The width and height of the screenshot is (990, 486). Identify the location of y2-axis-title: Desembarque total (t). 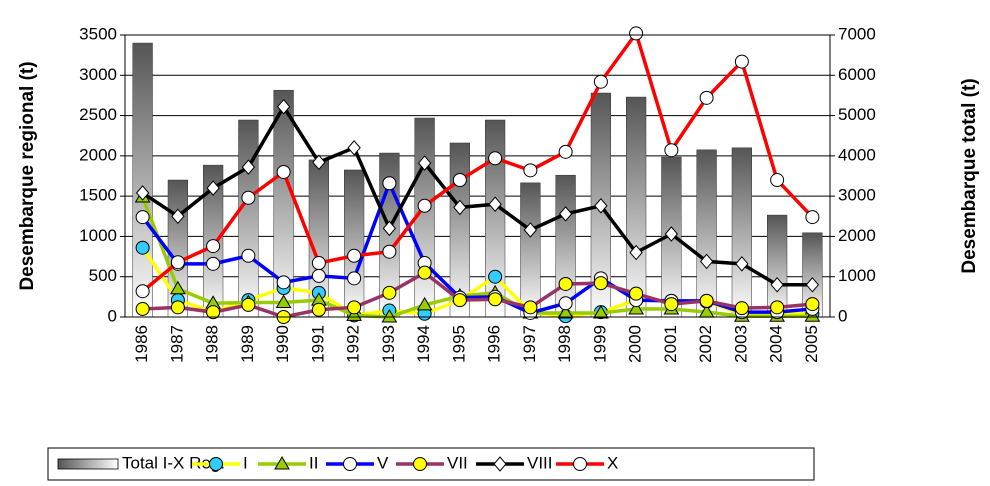
(969, 175).